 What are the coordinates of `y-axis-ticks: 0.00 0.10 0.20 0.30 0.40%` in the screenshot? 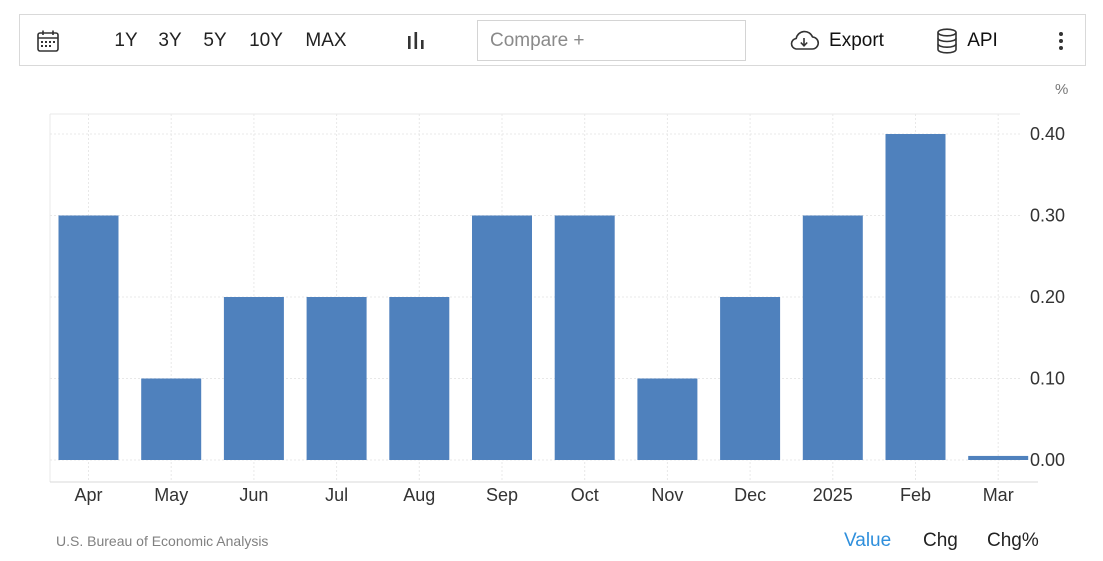 It's located at (1049, 275).